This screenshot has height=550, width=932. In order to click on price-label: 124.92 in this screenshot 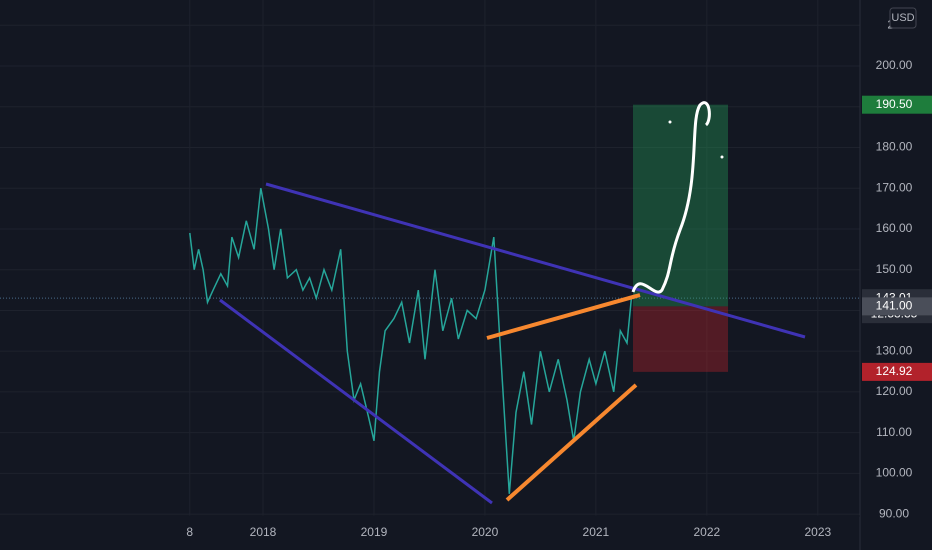, I will do `click(894, 371)`.